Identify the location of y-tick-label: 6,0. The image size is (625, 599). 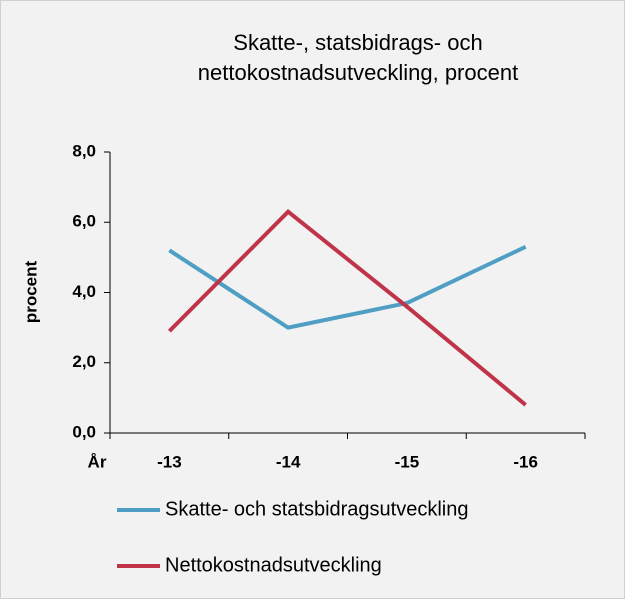
(84, 221).